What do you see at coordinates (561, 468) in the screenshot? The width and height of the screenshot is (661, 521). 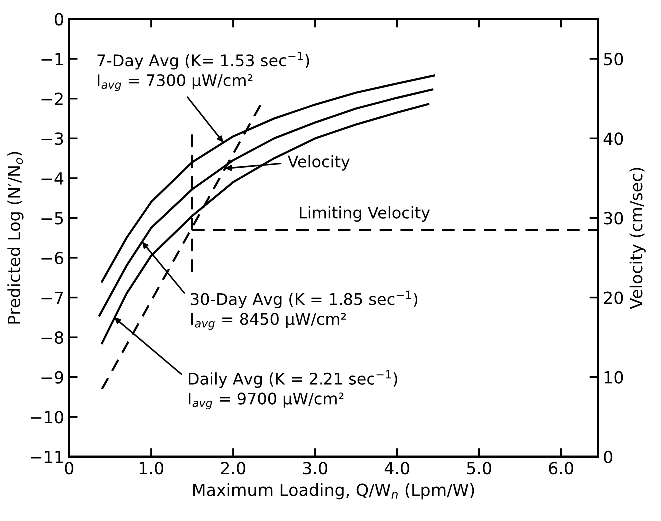 I see `x-tick-label: 6.0` at bounding box center [561, 468].